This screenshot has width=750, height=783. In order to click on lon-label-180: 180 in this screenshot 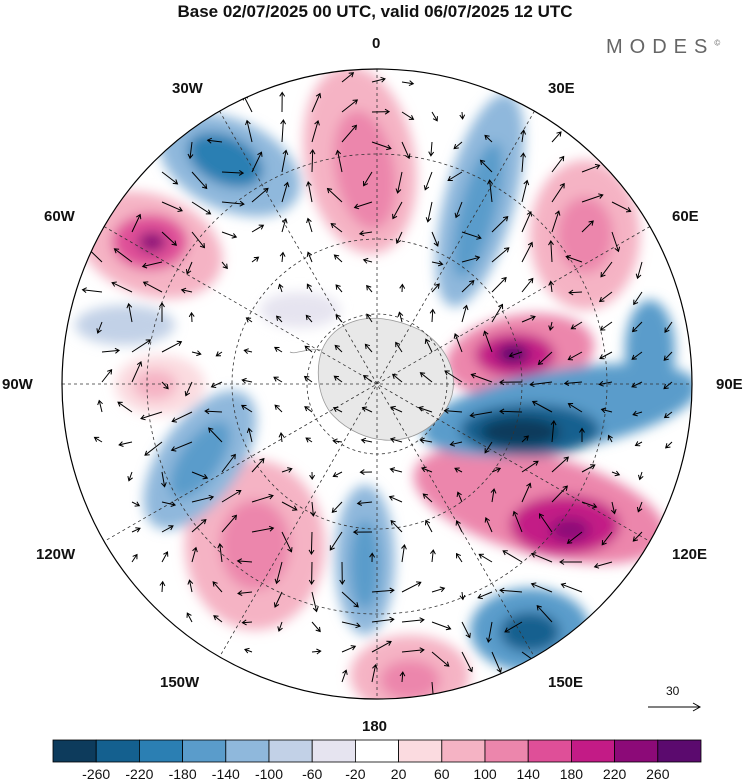, I will do `click(375, 726)`.